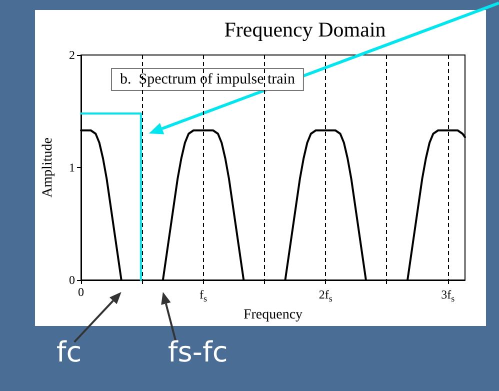 This screenshot has height=391, width=499. I want to click on y-tick-label: 1, so click(72, 167).